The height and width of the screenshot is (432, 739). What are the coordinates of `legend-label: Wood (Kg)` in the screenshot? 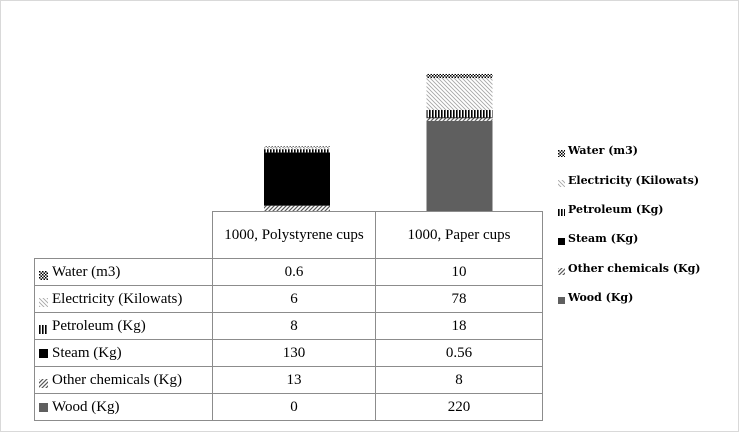 It's located at (601, 298).